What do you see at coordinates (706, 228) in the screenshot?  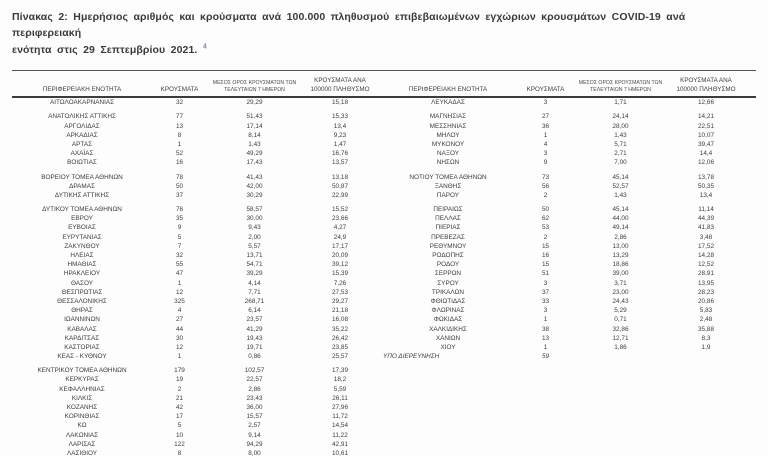 I see `per100k-cell: 41,83` at bounding box center [706, 228].